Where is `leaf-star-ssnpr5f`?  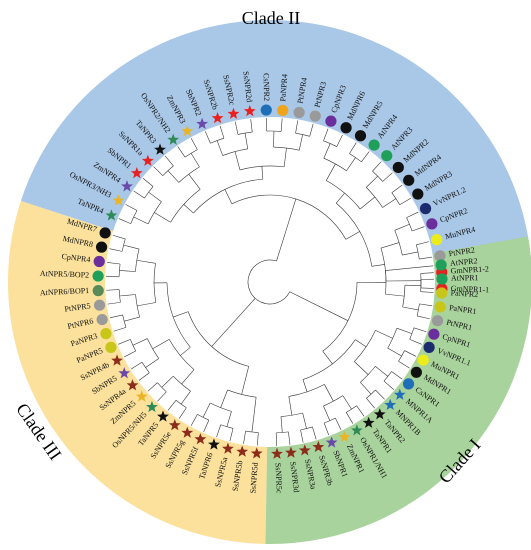
leaf-star-ssnpr5f is located at coordinates (200, 439).